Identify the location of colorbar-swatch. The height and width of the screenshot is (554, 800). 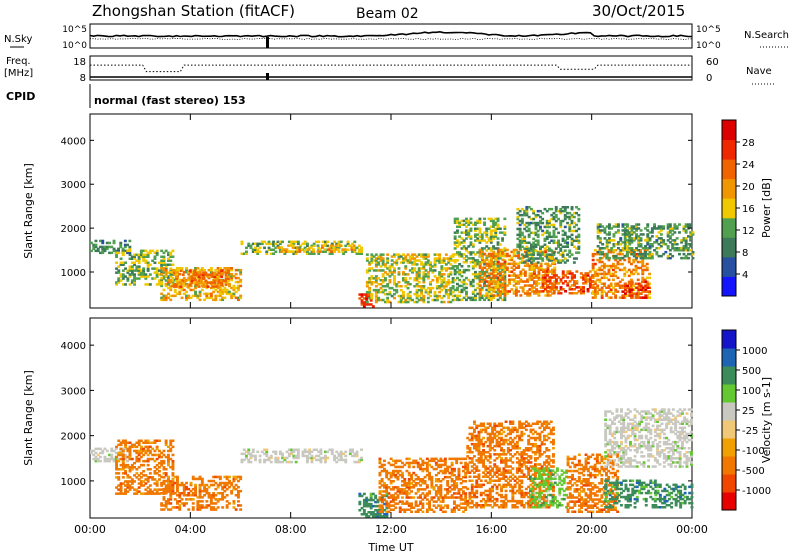
(729, 266).